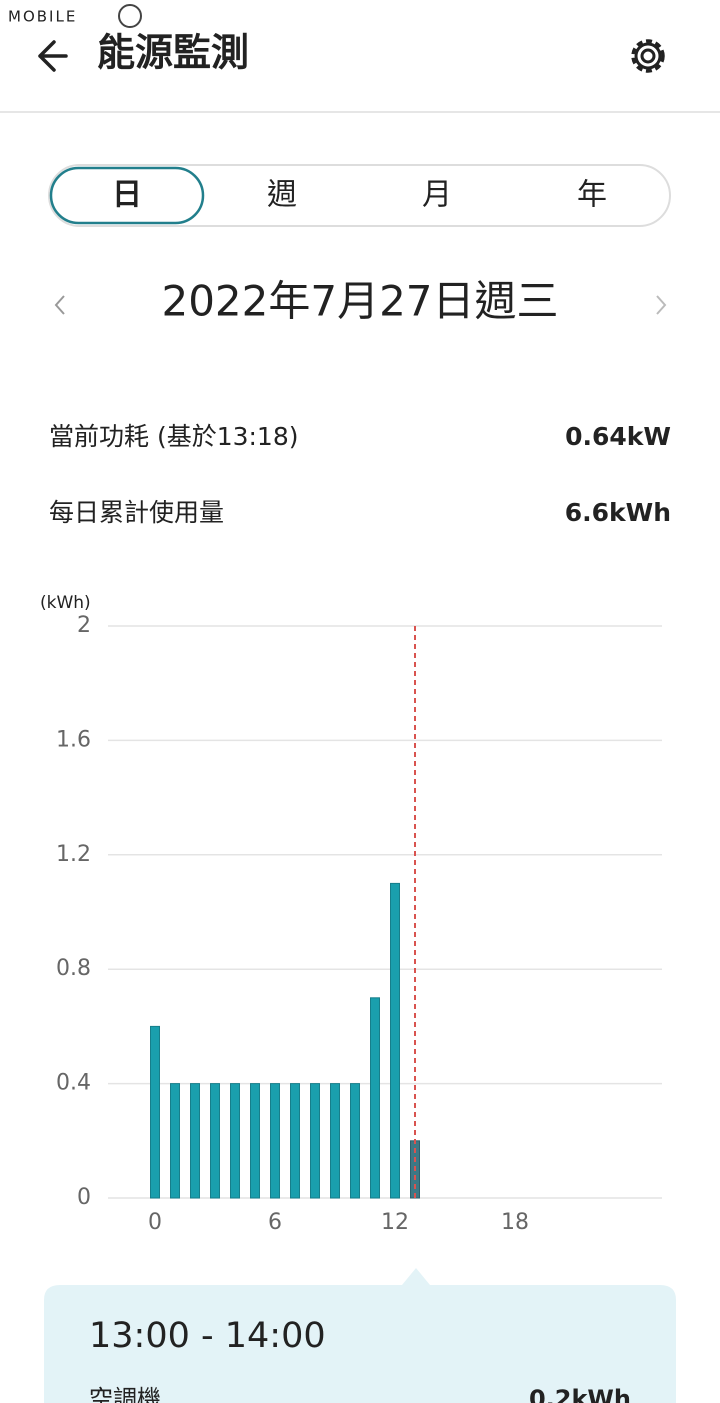 The height and width of the screenshot is (1403, 720). What do you see at coordinates (174, 436) in the screenshot?
I see `stat-label: 當前功耗 (基於13:18)` at bounding box center [174, 436].